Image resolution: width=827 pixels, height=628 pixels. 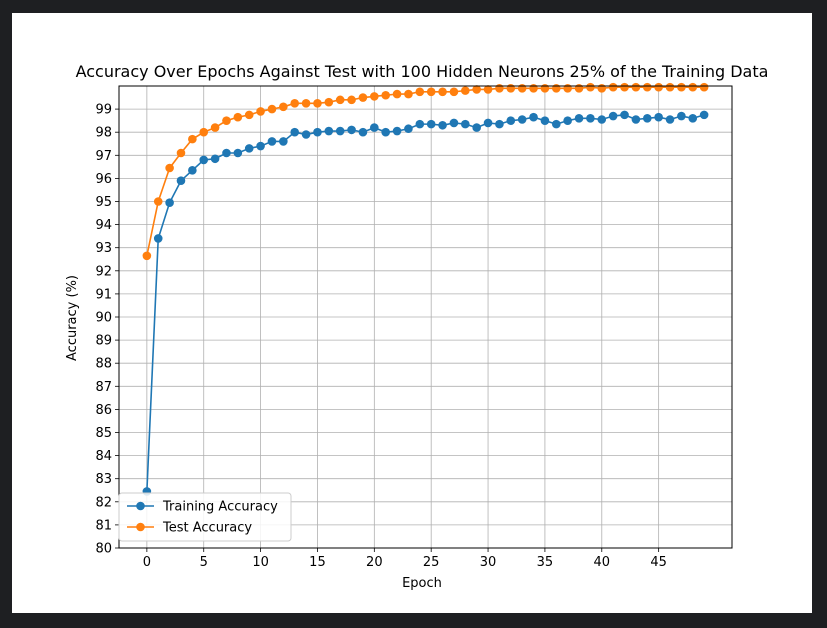 What do you see at coordinates (103, 341) in the screenshot?
I see `y-tick-label: 89` at bounding box center [103, 341].